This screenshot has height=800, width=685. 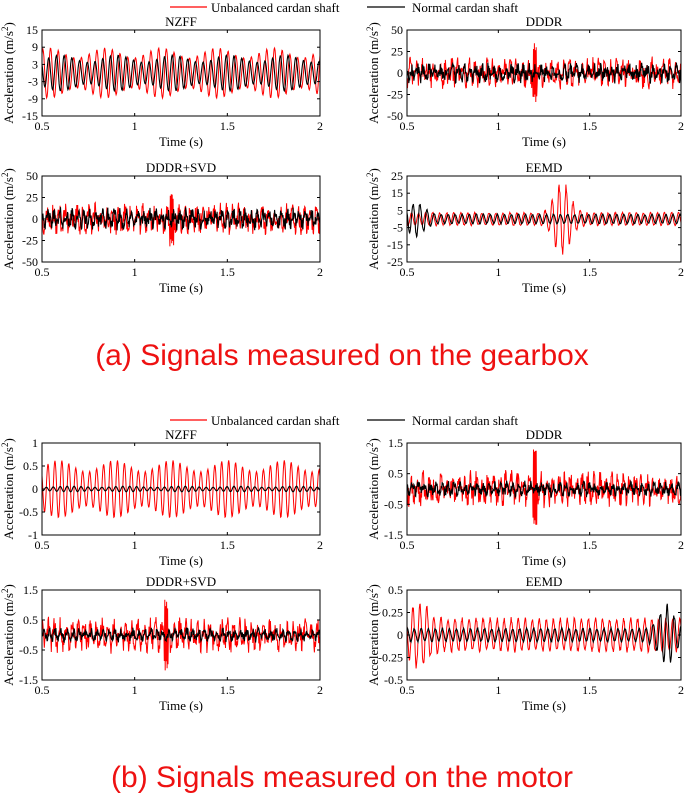 I want to click on y-tick-label: -1.5, so click(x=28, y=680).